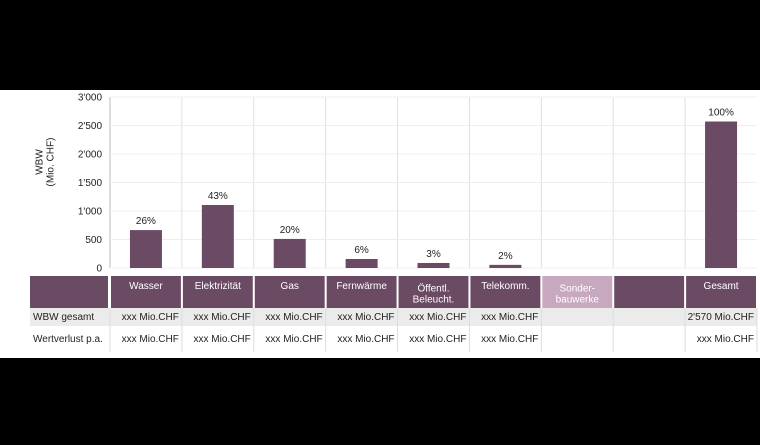  I want to click on row-label: Wertverlust p.a., so click(68, 339).